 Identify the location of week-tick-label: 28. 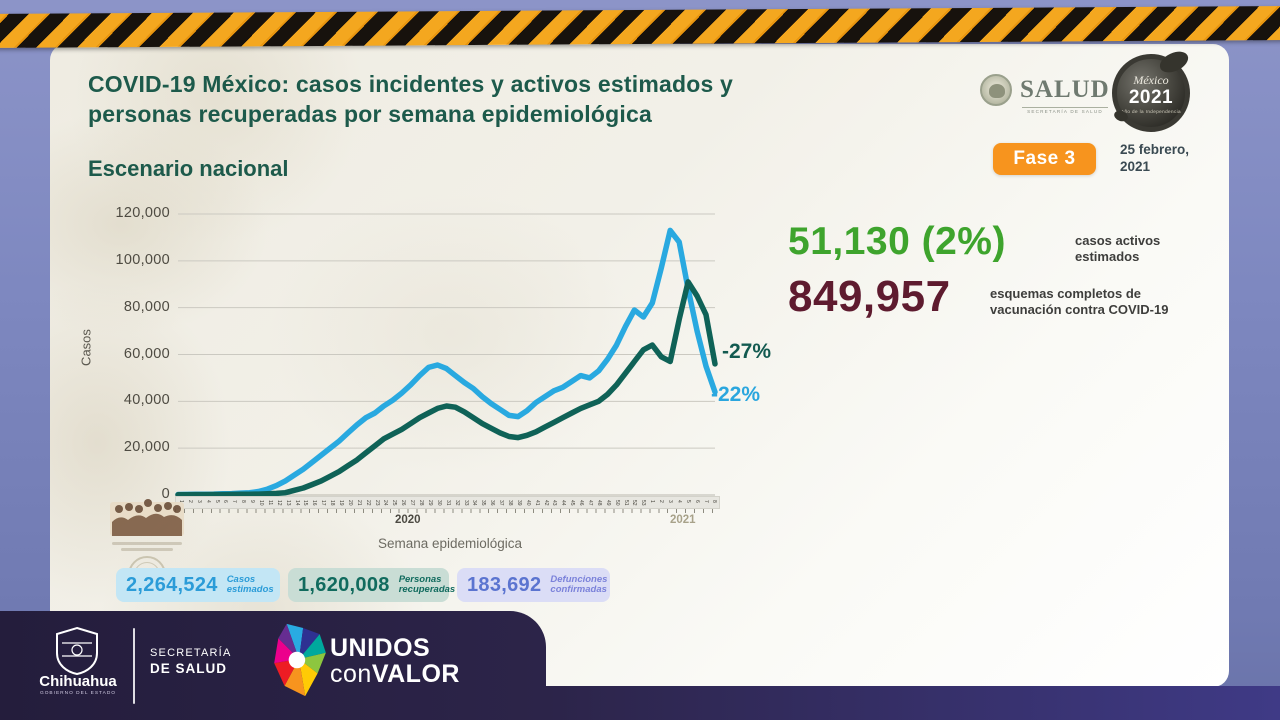
(421, 503).